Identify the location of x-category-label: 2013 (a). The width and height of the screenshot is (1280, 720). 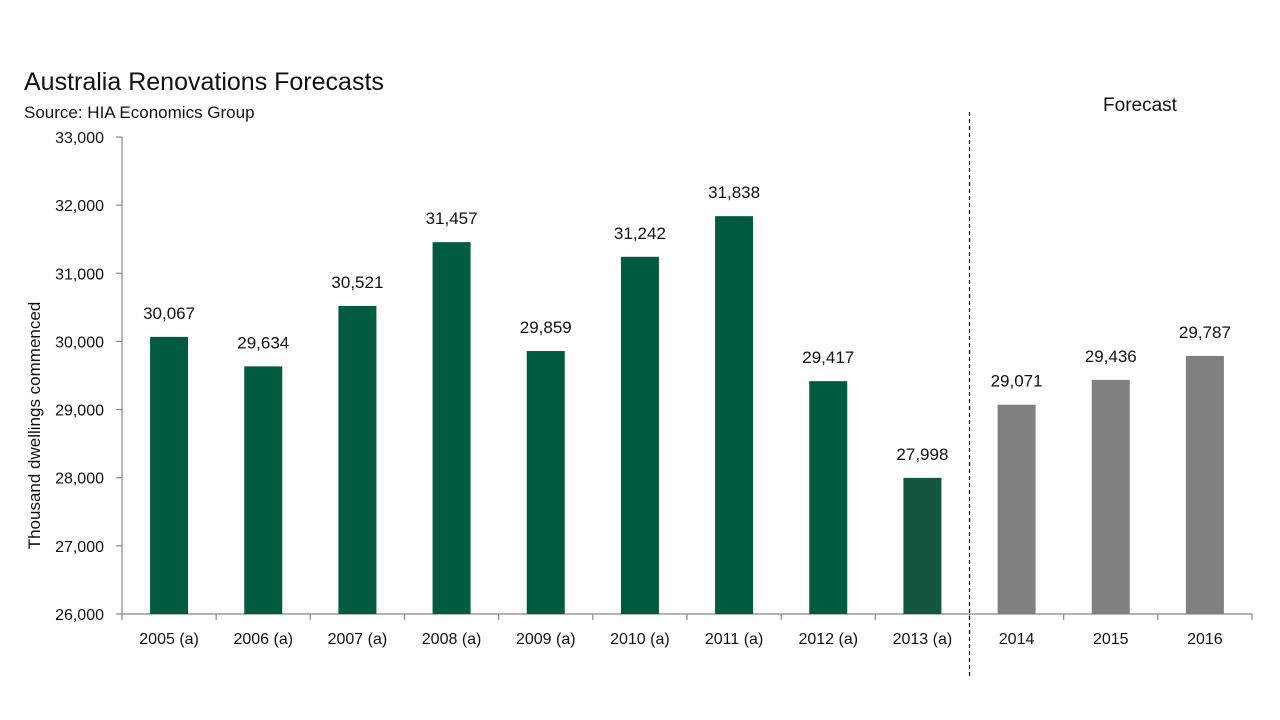
(923, 639).